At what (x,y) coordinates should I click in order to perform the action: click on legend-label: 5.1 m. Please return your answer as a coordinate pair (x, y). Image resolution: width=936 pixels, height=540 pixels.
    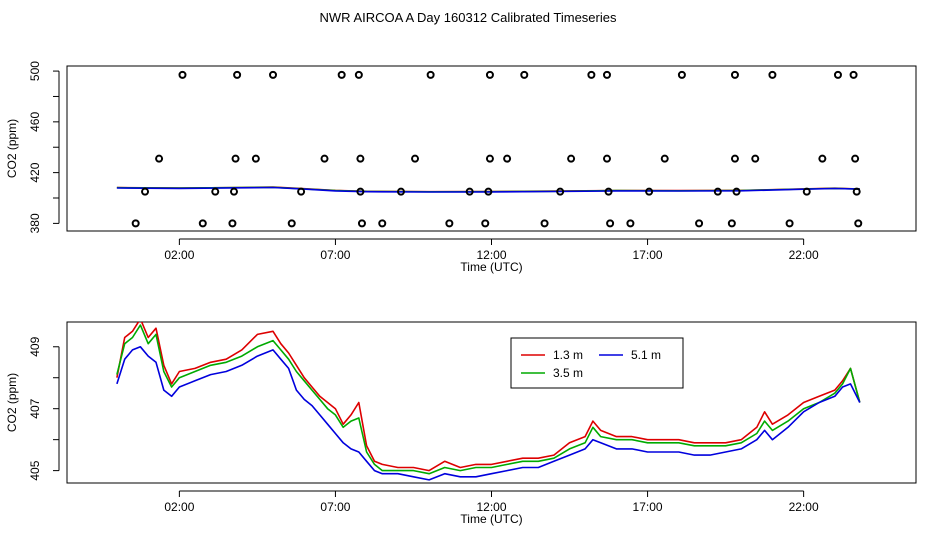
    Looking at the image, I should click on (646, 355).